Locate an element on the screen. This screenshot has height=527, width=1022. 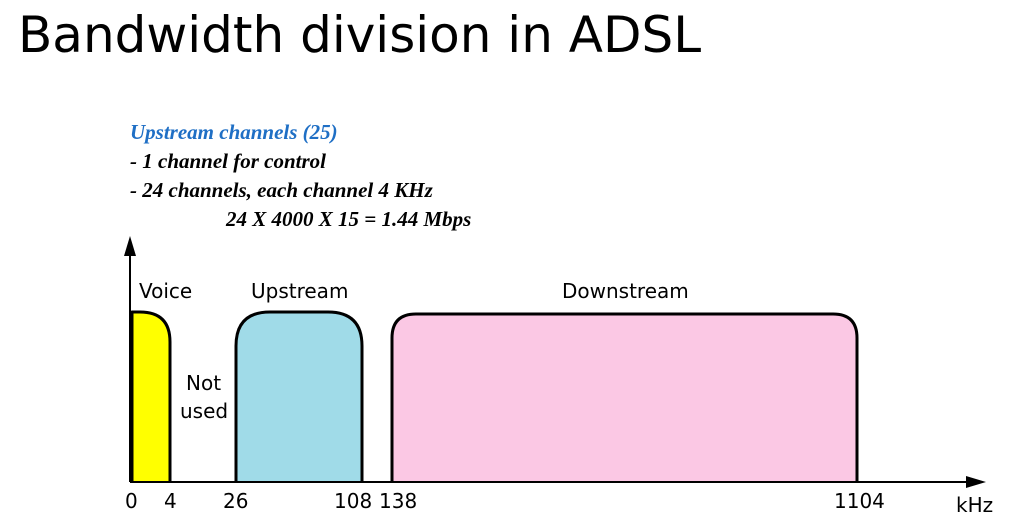
upstream-band is located at coordinates (299, 395).